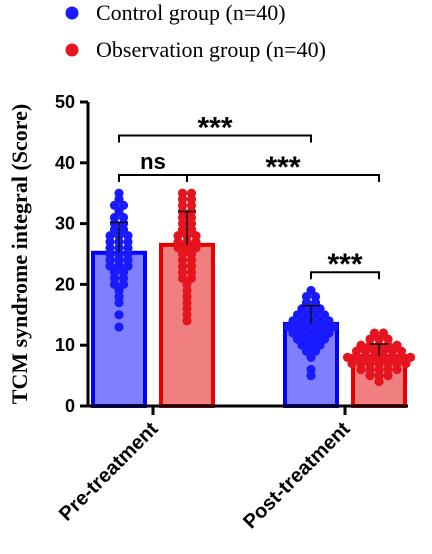  What do you see at coordinates (65, 345) in the screenshot?
I see `y-tick-label-1: 10` at bounding box center [65, 345].